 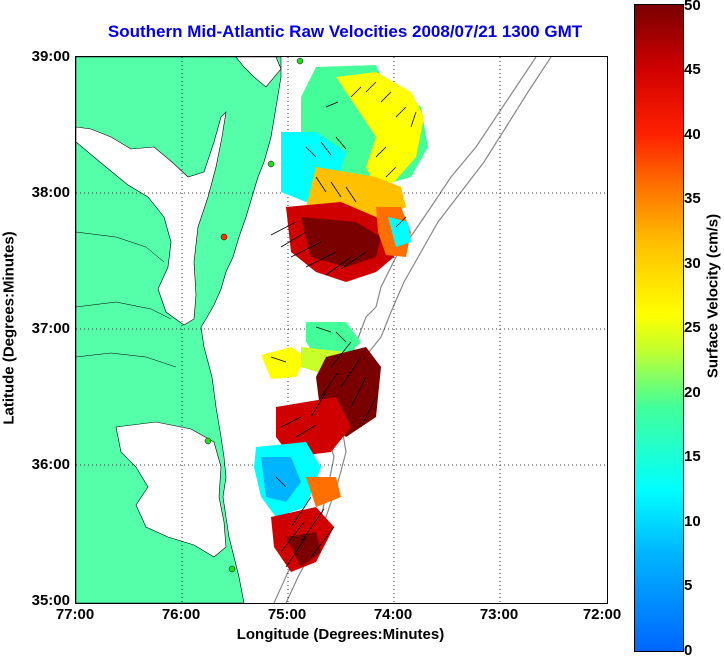 I want to click on colorbar-tick-label: 50, so click(x=692, y=7).